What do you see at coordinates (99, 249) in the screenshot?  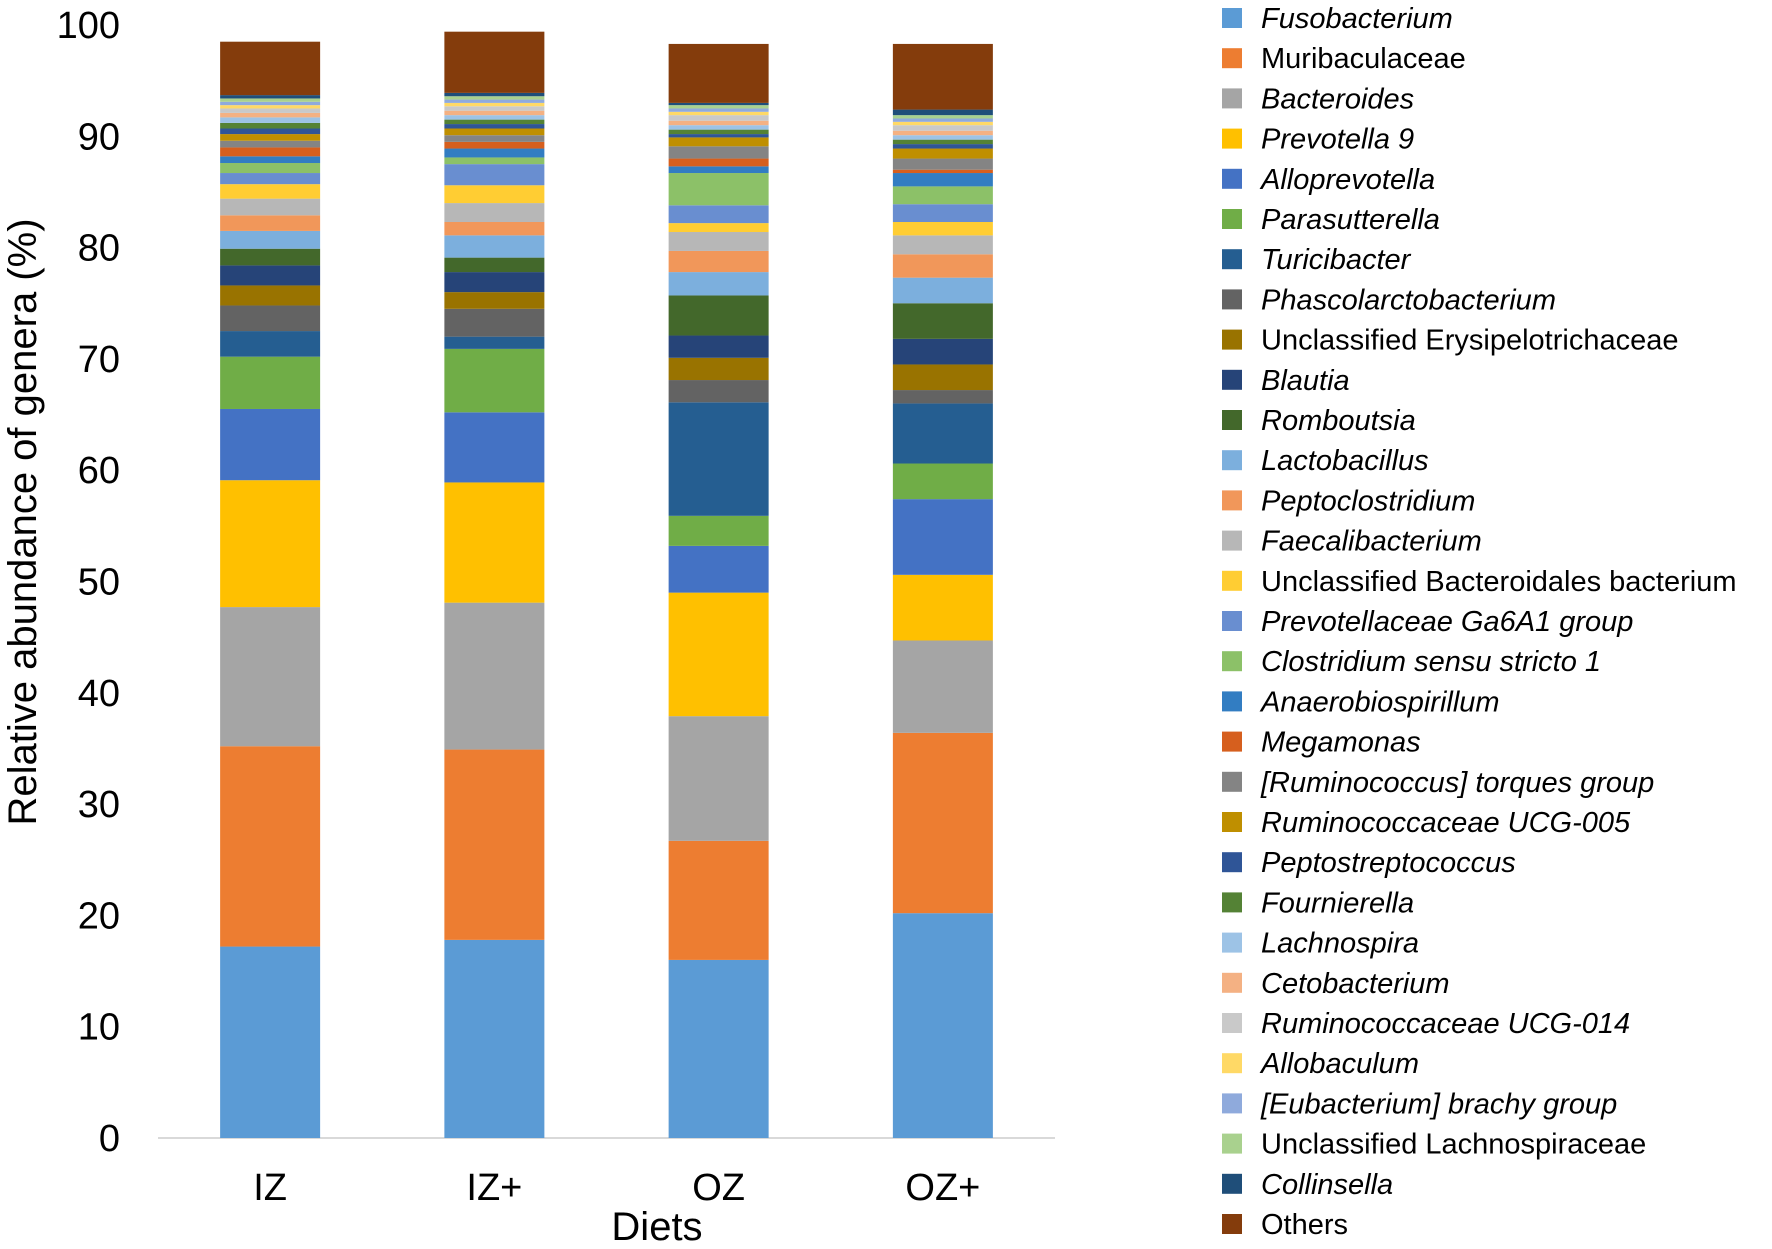 I see `y-tick-label: 80` at bounding box center [99, 249].